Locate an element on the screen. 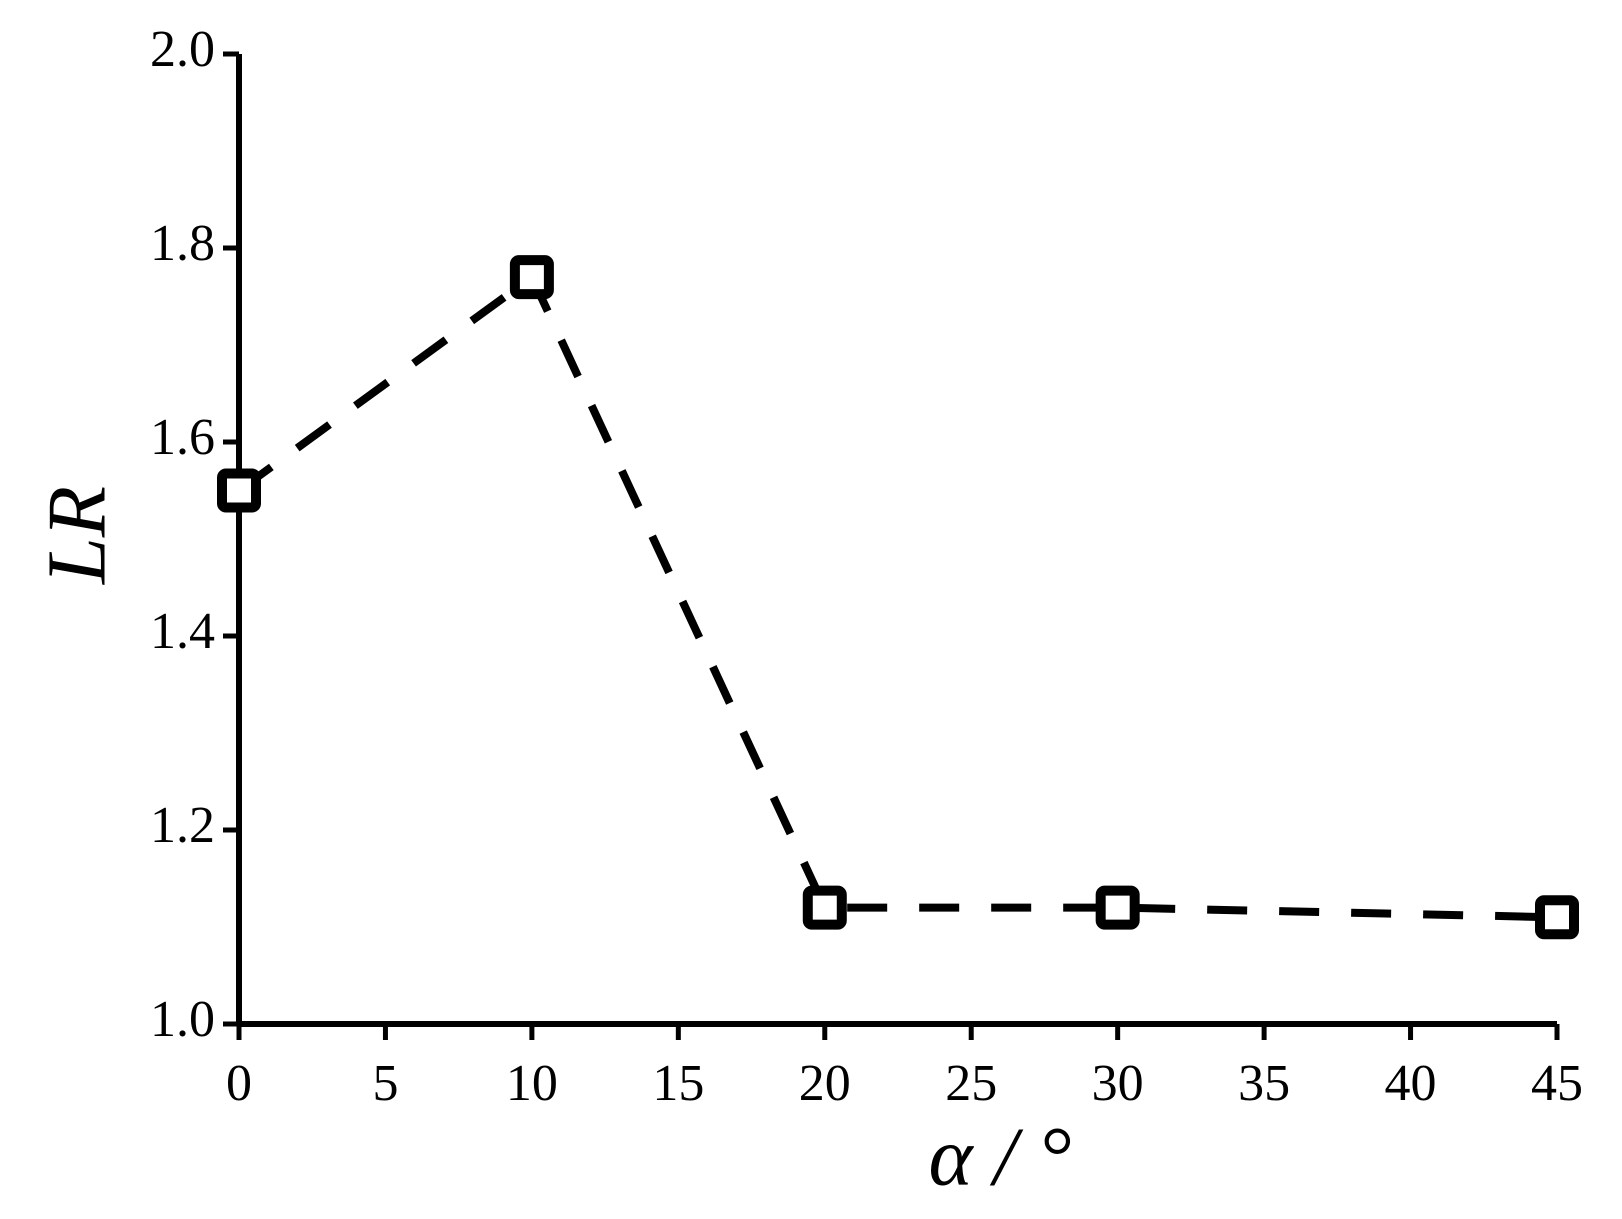 The image size is (1622, 1219). y-tick-label: 1.4 is located at coordinates (182, 631).